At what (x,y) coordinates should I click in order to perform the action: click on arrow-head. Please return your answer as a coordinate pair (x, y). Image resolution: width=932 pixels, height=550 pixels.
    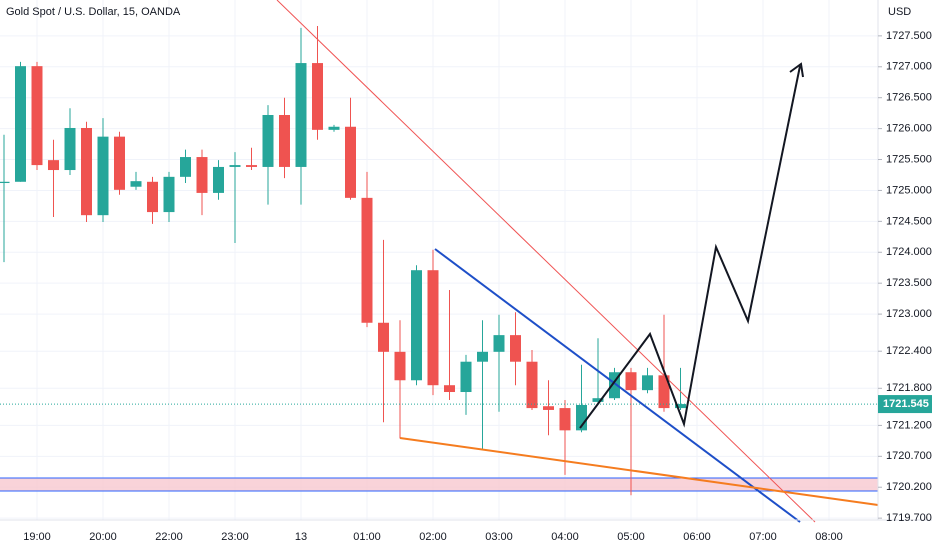
    Looking at the image, I should click on (796, 70).